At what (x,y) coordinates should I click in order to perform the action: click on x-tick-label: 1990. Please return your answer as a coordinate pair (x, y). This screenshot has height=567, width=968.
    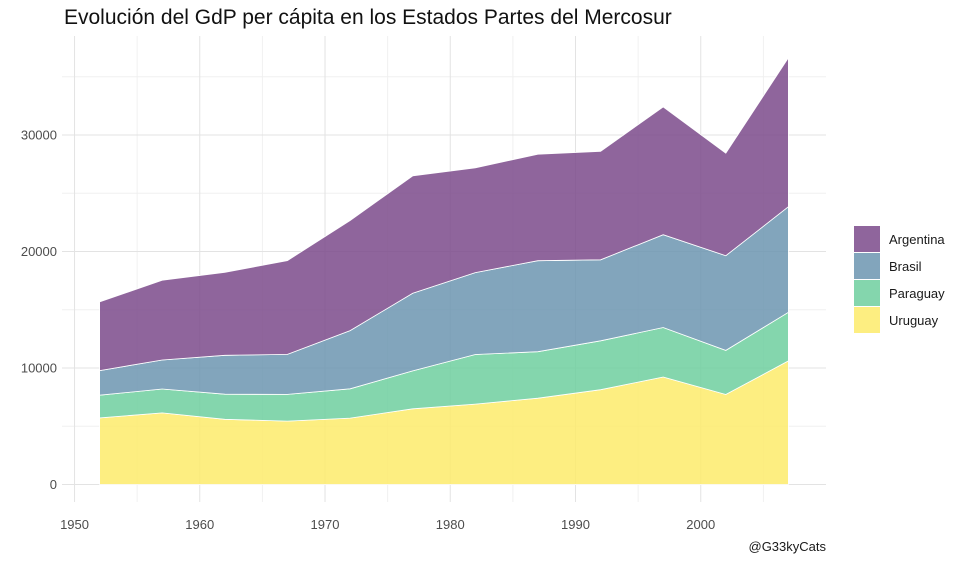
    Looking at the image, I should click on (575, 524).